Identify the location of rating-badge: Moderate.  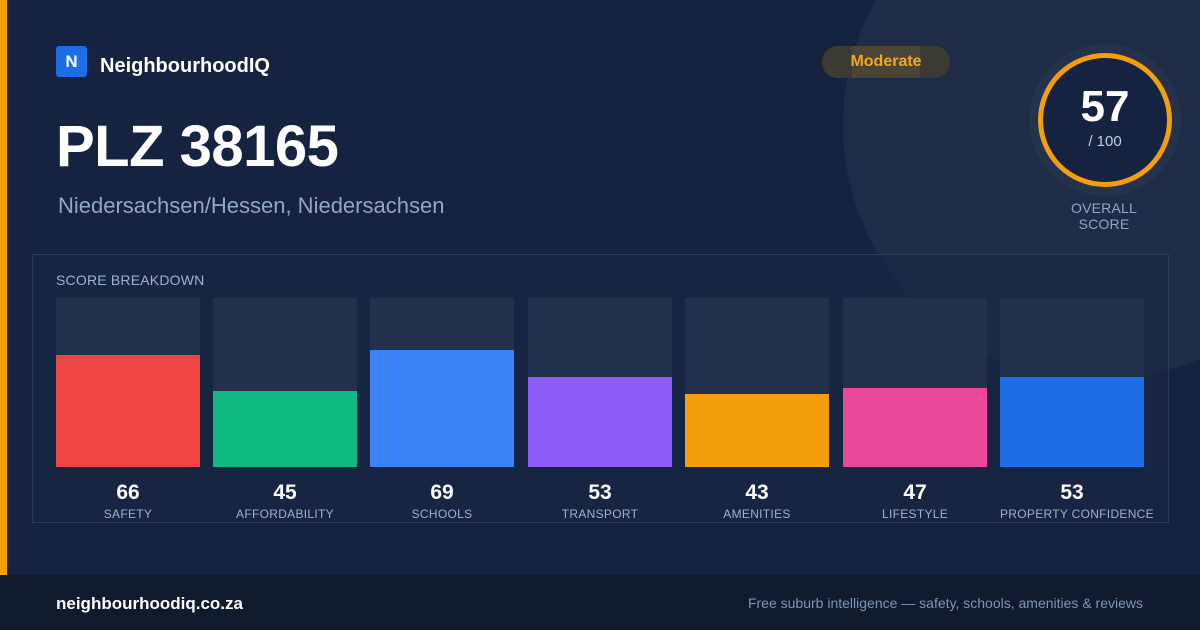
(886, 62).